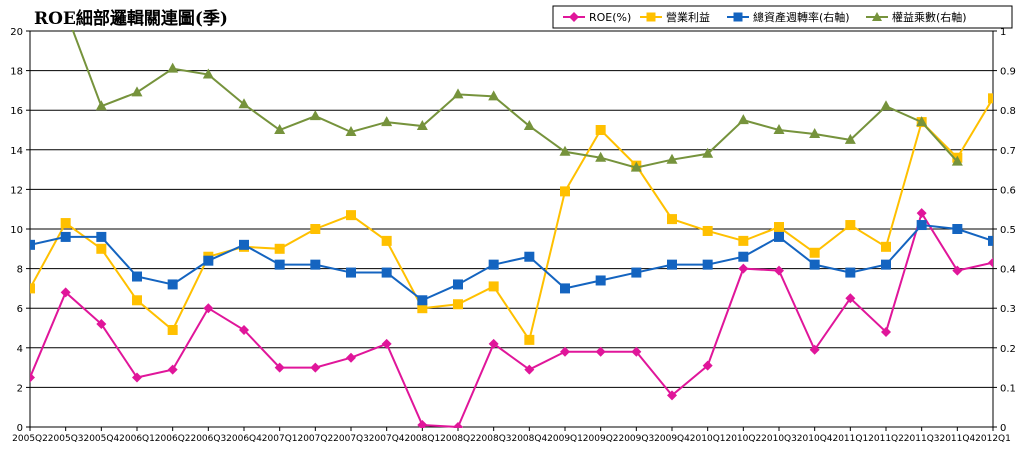  I want to click on x-tick-label: 2008Q4, so click(529, 439).